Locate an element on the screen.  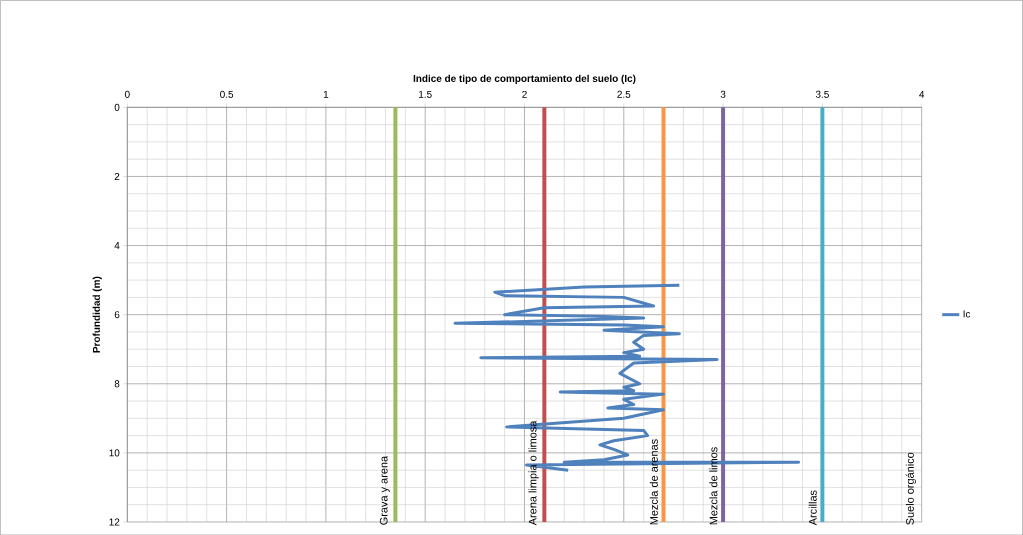
x-tick-label: 3.5 is located at coordinates (822, 94).